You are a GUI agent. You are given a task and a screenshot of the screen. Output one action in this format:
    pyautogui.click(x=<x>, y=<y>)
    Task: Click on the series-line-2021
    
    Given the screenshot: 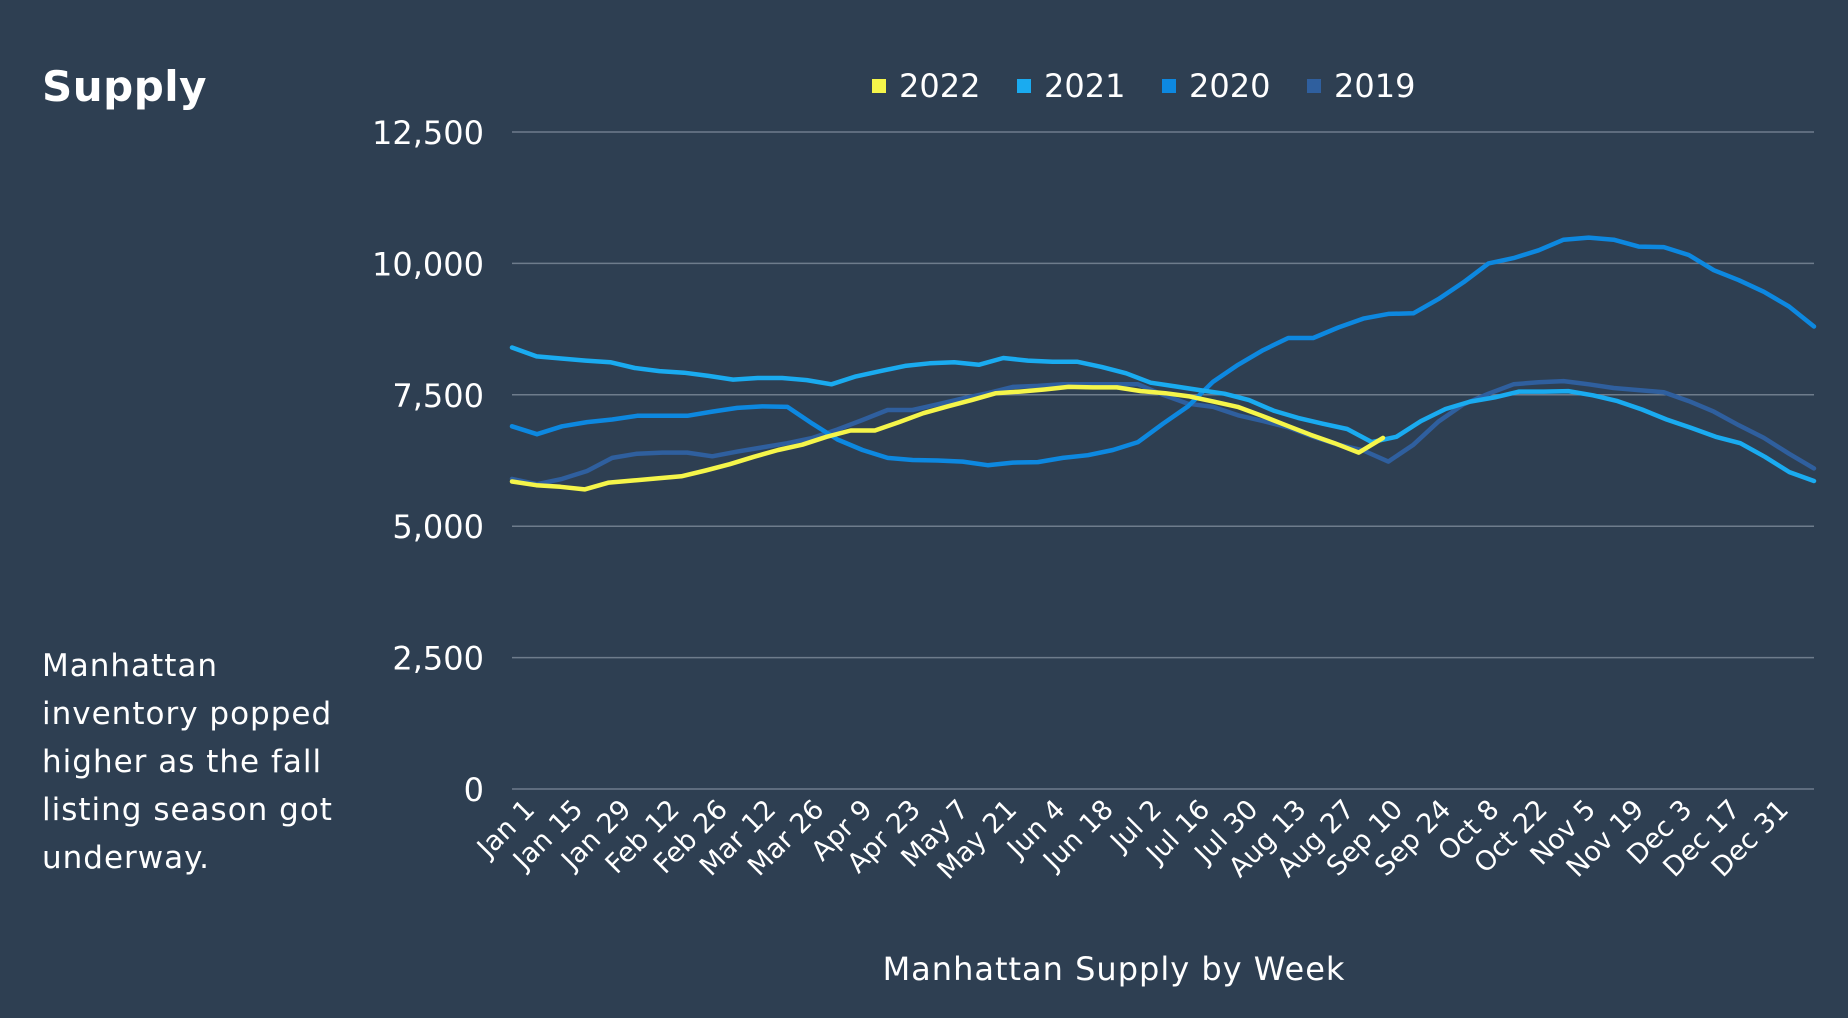 What is the action you would take?
    pyautogui.click(x=1163, y=414)
    